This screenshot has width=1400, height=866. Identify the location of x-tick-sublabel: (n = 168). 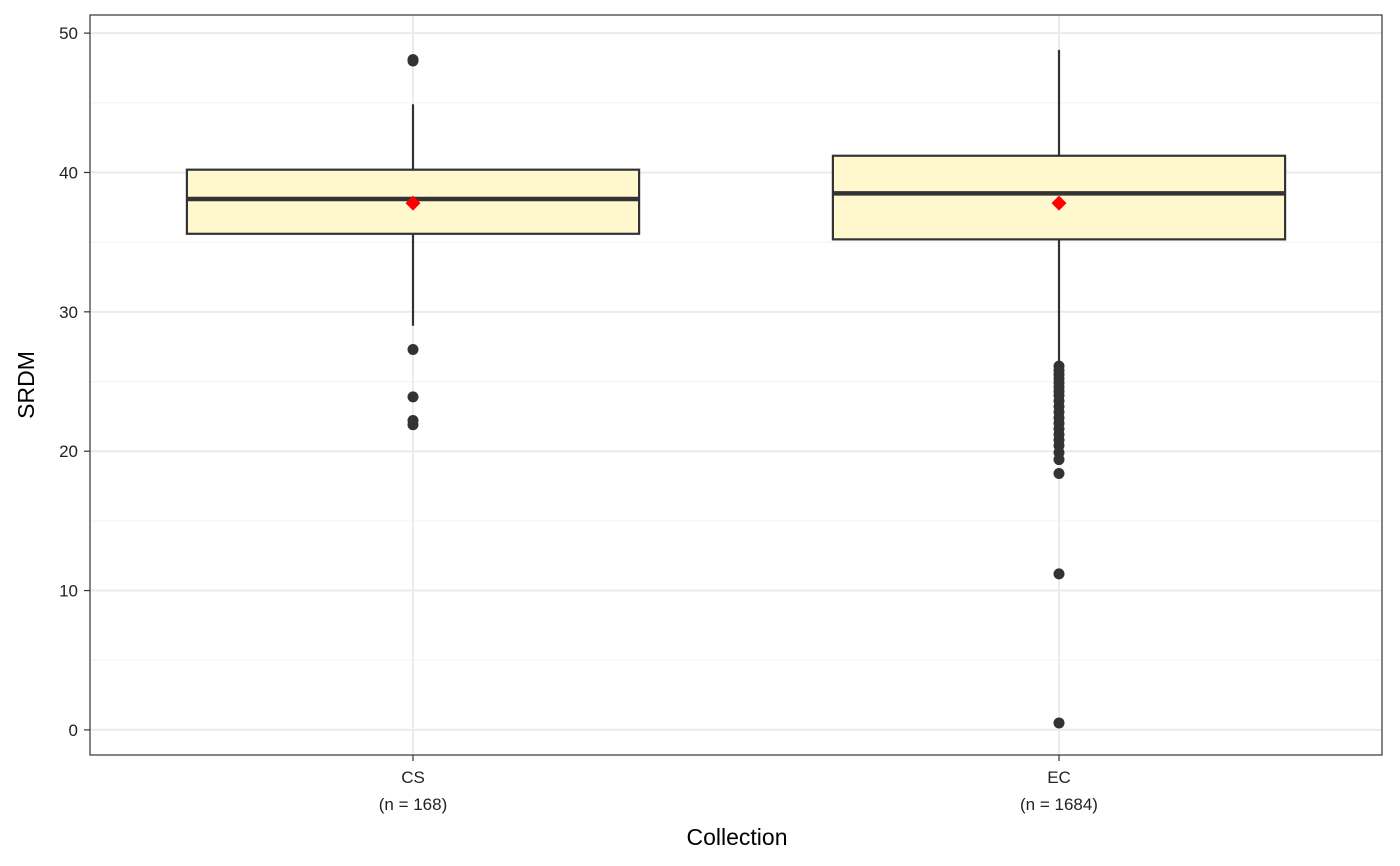
(413, 804).